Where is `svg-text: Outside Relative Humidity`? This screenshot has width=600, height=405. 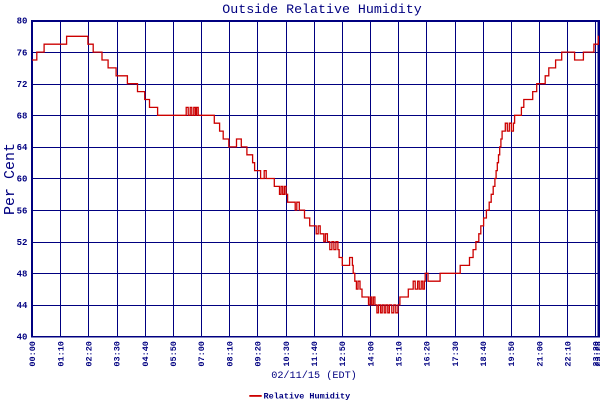 svg-text: Outside Relative Humidity is located at coordinates (322, 9).